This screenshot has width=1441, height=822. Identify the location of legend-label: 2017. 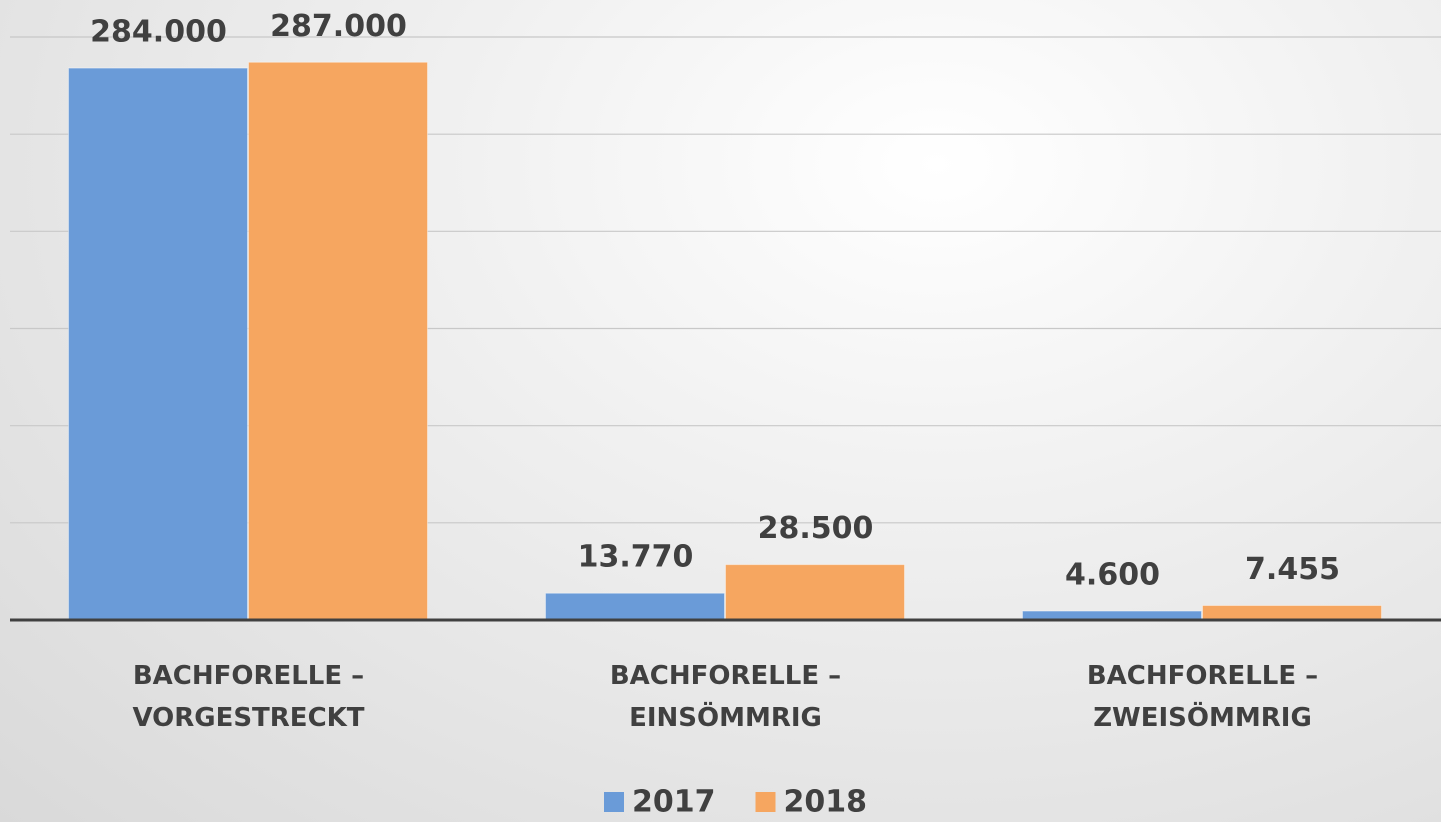
(674, 802).